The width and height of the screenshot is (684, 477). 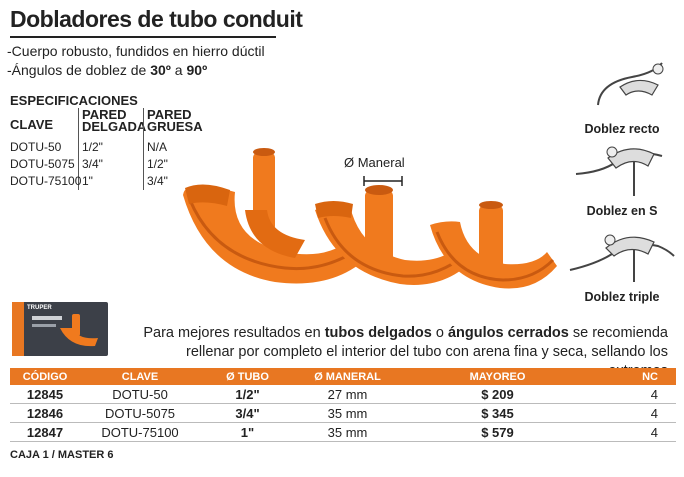 What do you see at coordinates (619, 171) in the screenshot?
I see `bend-s-diagram` at bounding box center [619, 171].